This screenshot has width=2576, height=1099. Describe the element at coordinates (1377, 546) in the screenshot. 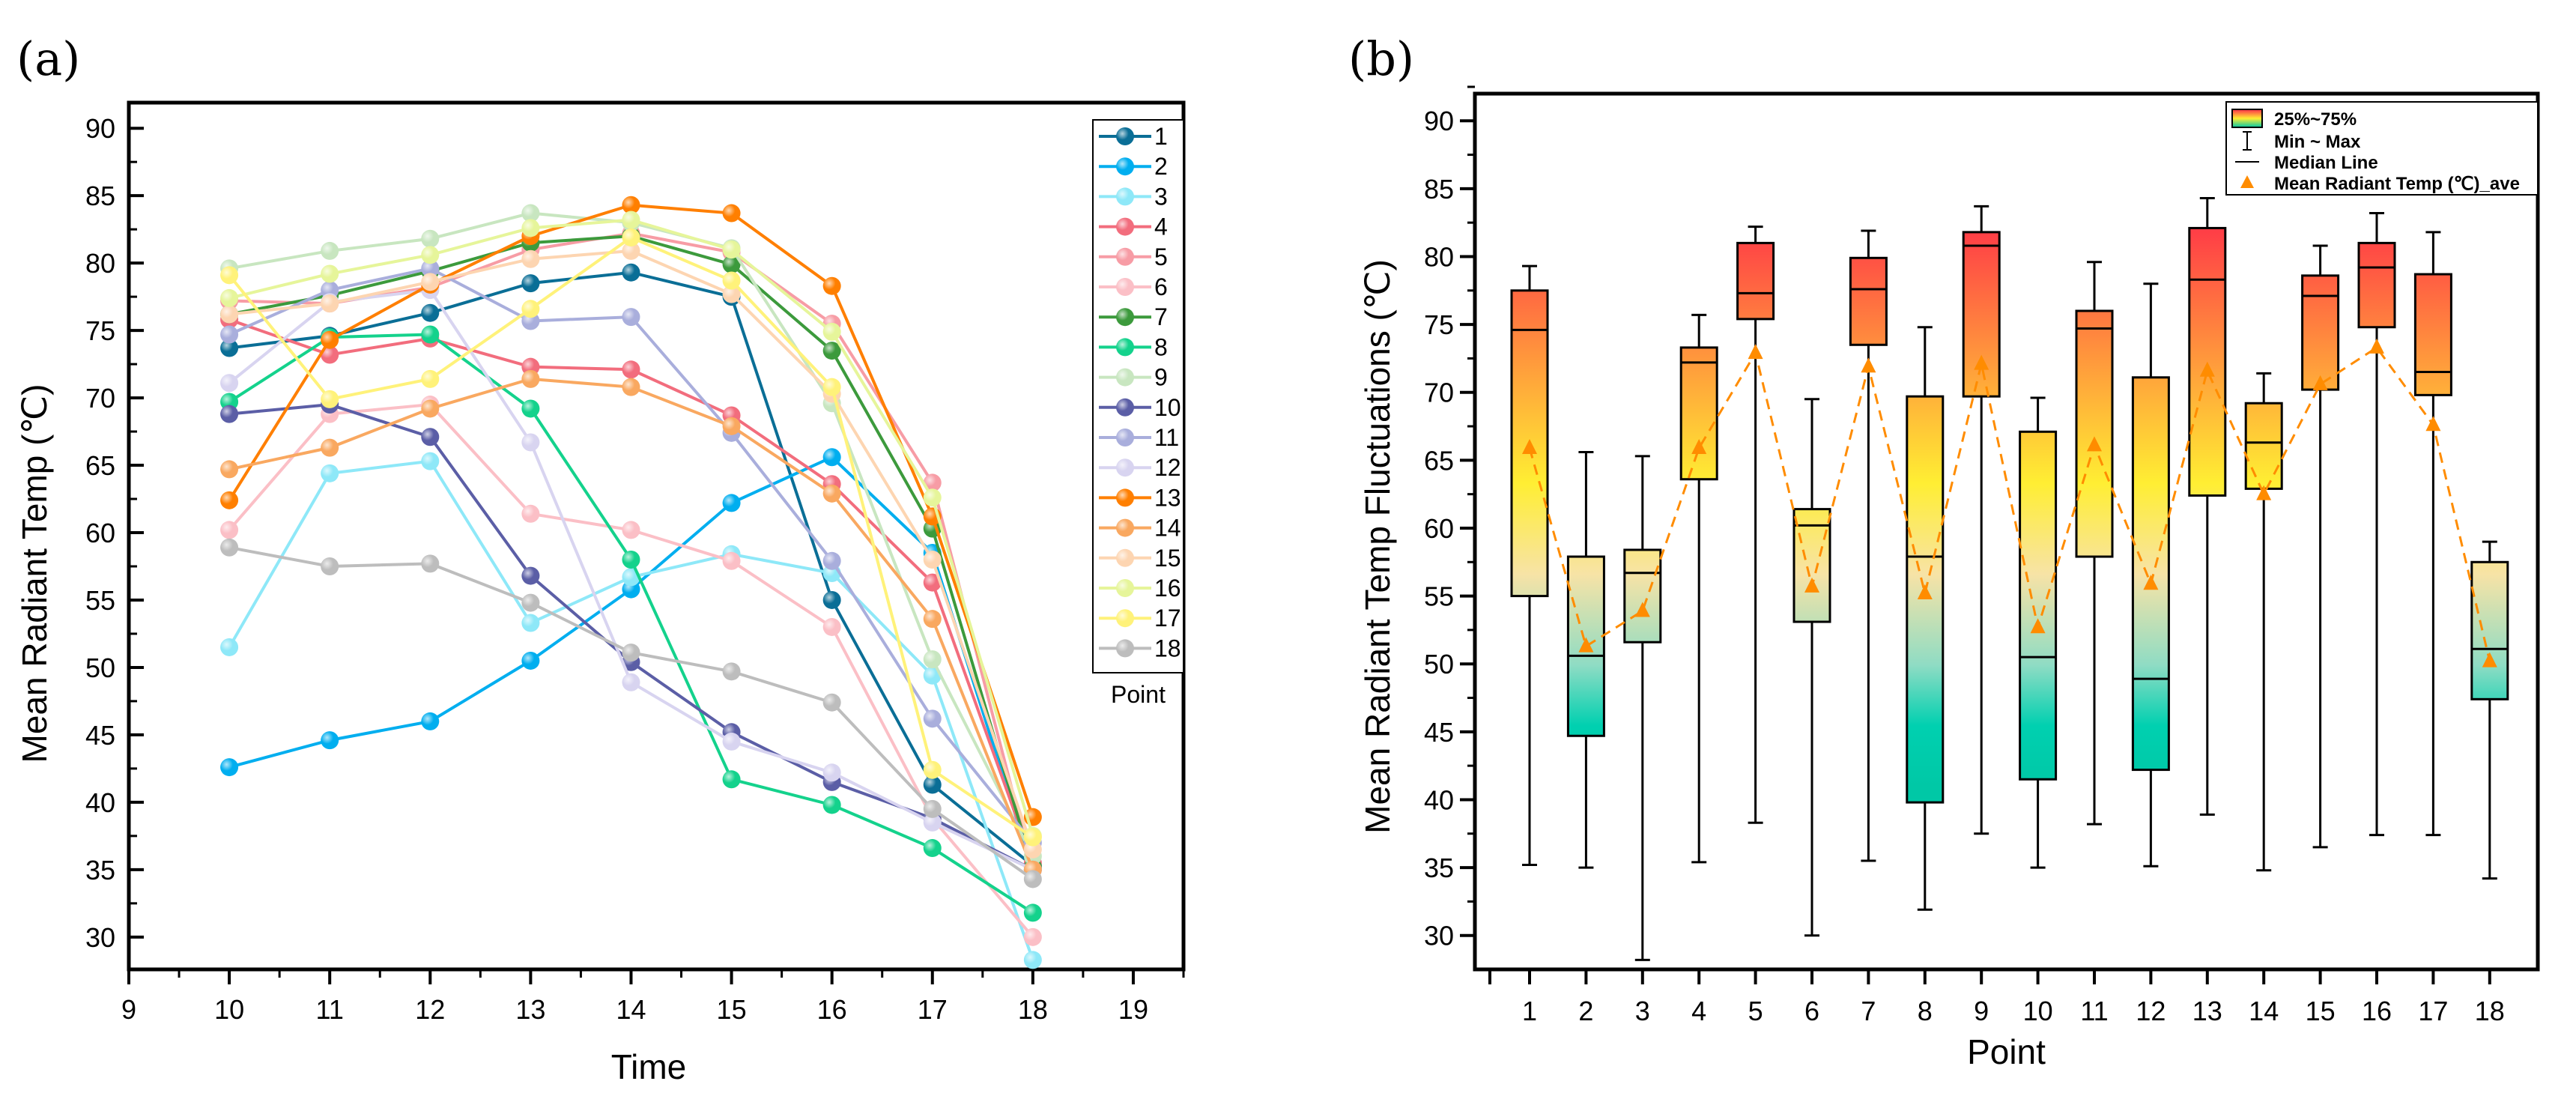

I see `y-axis-title: Mean Radiant Temp Fluctuations (℃)` at that location.